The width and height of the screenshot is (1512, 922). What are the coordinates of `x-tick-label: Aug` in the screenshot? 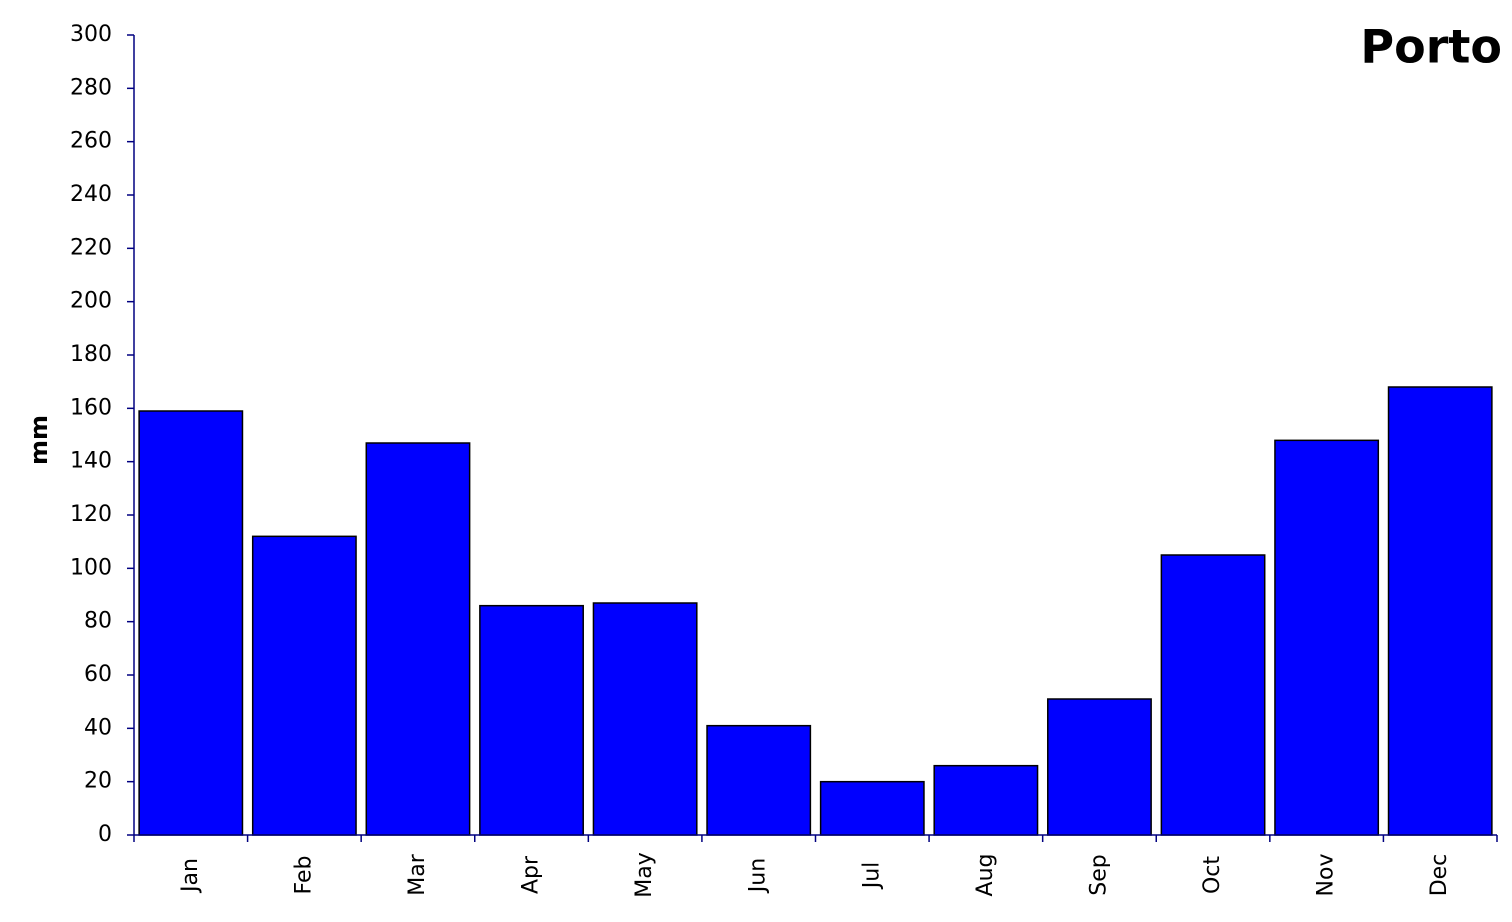 It's located at (985, 875).